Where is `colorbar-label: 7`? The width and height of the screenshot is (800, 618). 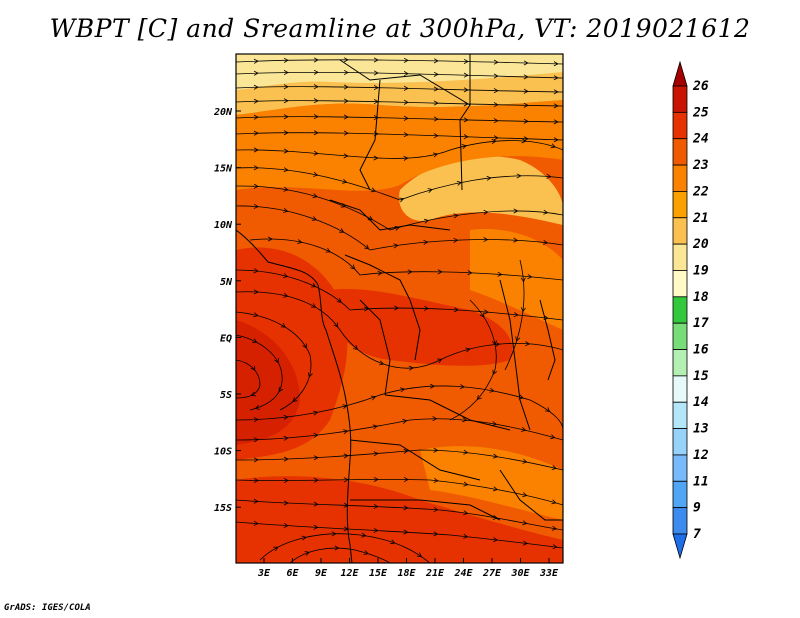 colorbar-label: 7 is located at coordinates (697, 534).